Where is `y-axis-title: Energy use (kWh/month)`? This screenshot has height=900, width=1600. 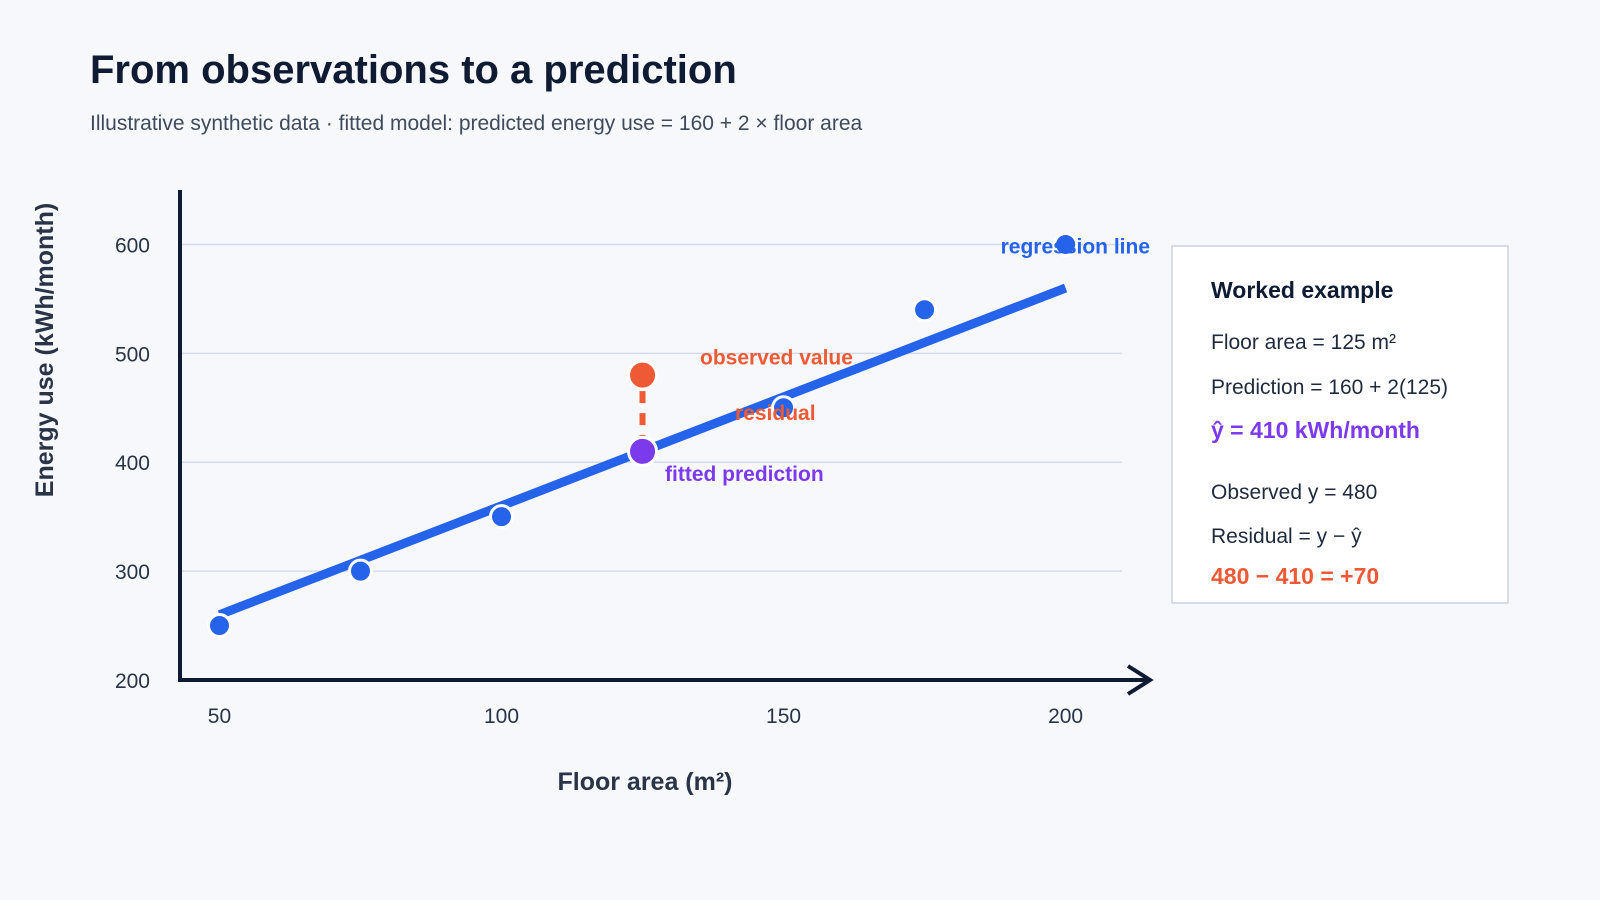
y-axis-title: Energy use (kWh/month) is located at coordinates (45, 350).